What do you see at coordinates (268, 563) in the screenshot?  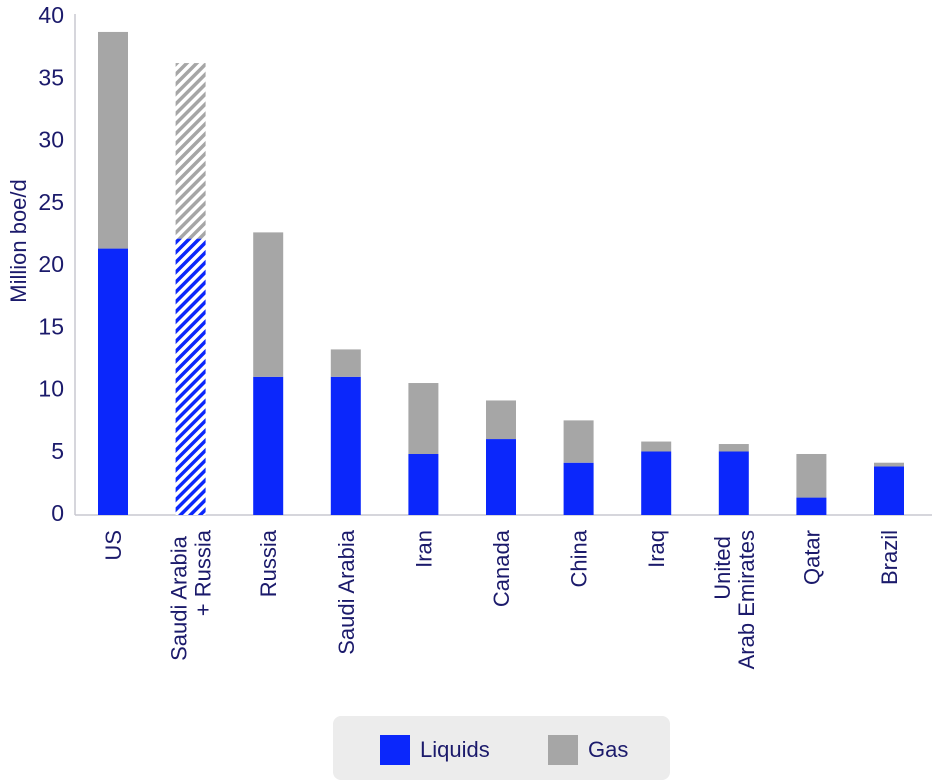 I see `x-tick-label: Russia` at bounding box center [268, 563].